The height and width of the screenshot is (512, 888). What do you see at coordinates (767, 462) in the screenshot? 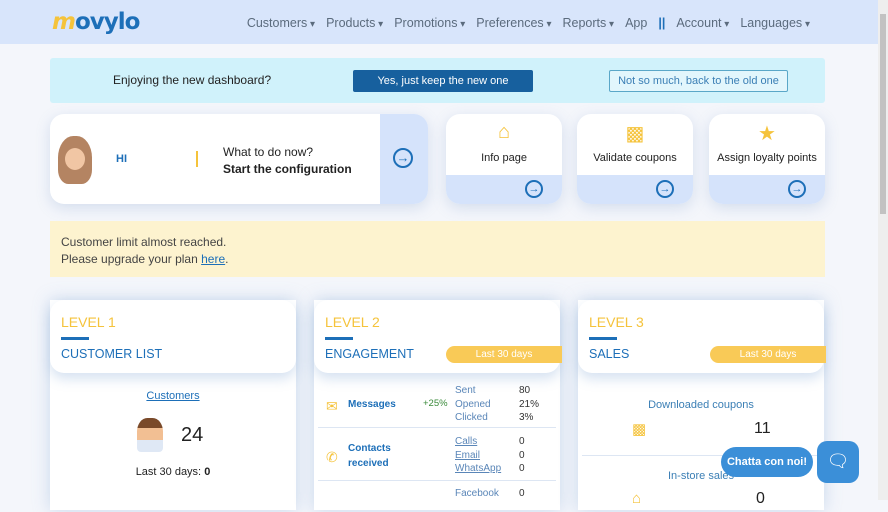
I see `chat-tooltip: Chatta con noi!` at bounding box center [767, 462].